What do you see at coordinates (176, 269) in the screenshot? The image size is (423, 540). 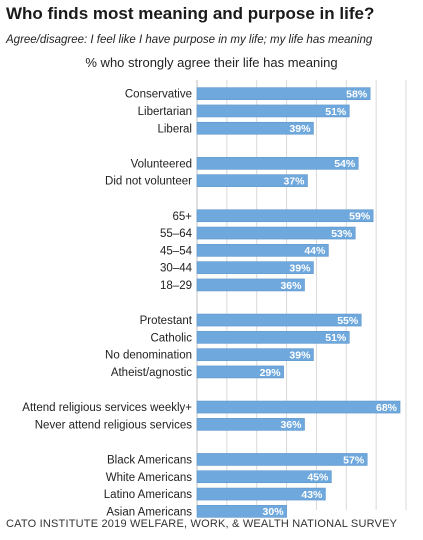 I see `category-label: 30–44` at bounding box center [176, 269].